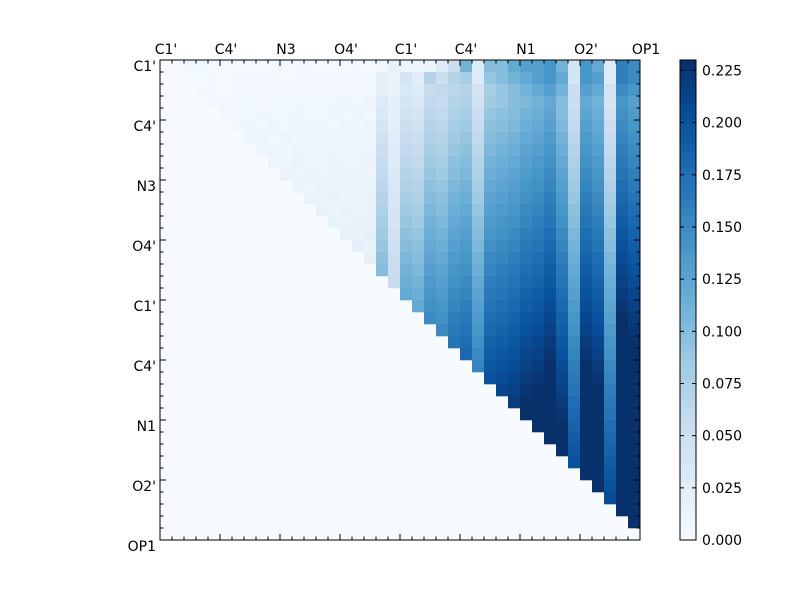  What do you see at coordinates (586, 50) in the screenshot?
I see `x-tick-label: O2'` at bounding box center [586, 50].